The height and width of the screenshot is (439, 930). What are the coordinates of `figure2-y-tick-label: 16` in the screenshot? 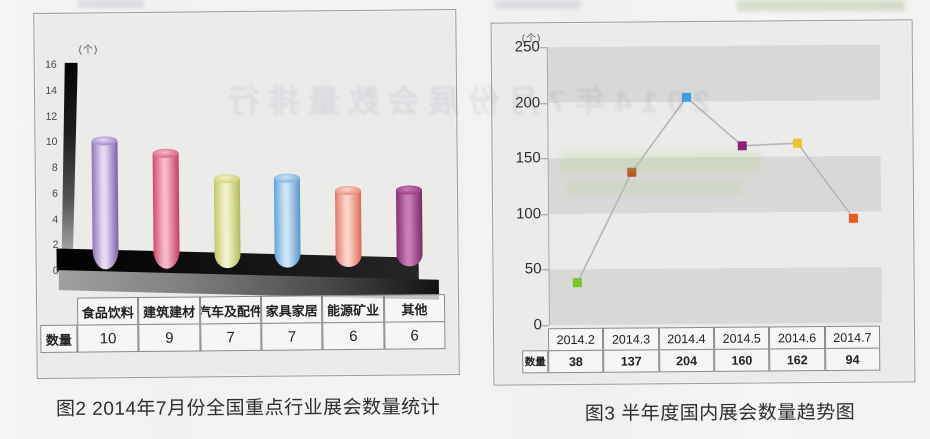 It's located at (51, 64).